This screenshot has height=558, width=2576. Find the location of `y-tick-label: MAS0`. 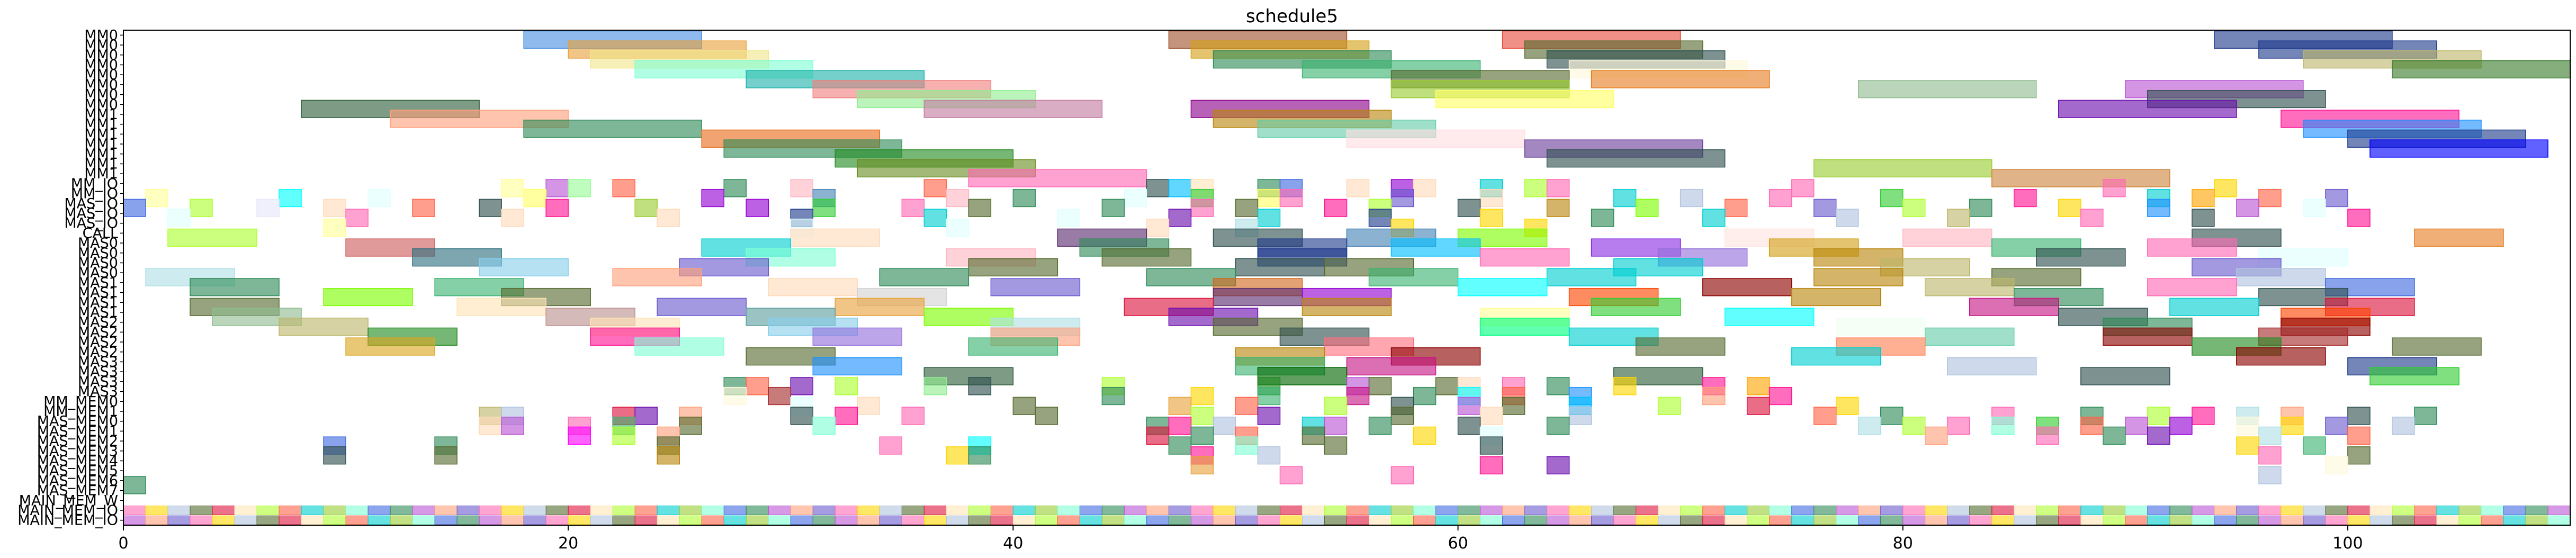

y-tick-label: MAS0 is located at coordinates (98, 243).